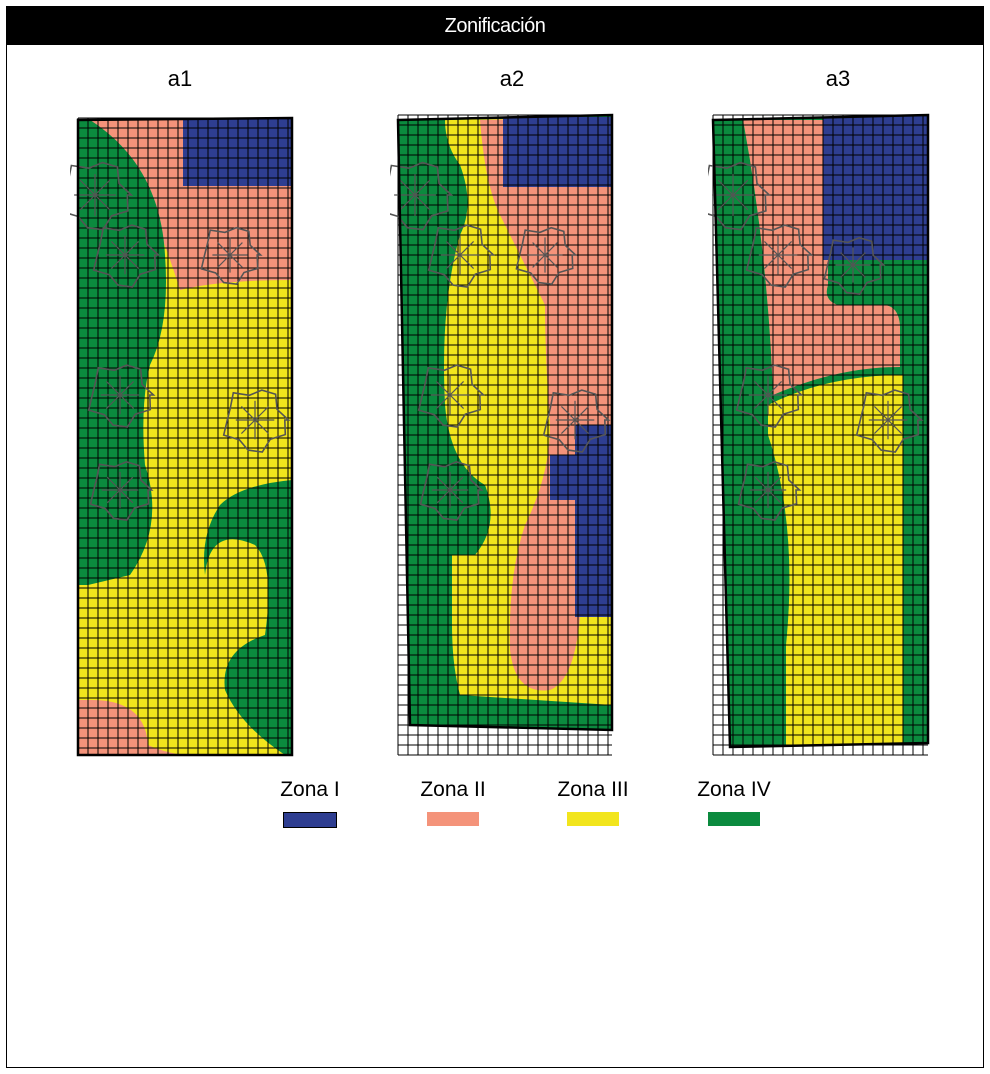  What do you see at coordinates (838, 78) in the screenshot?
I see `panel-label-a3: a3` at bounding box center [838, 78].